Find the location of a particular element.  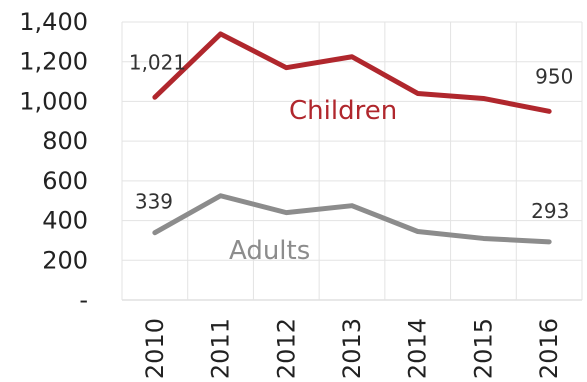

y-tick-label: 1,200 is located at coordinates (53, 62).